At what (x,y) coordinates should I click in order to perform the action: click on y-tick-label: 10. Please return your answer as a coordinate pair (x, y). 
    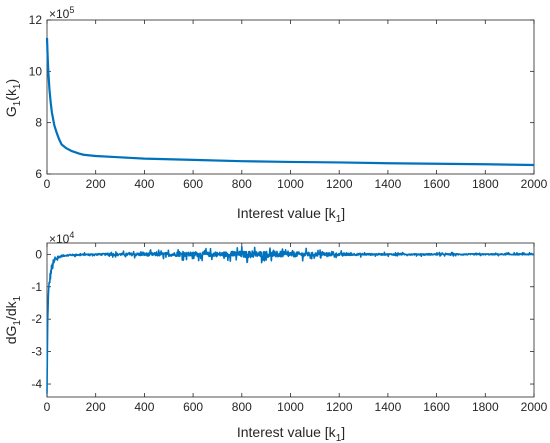
    Looking at the image, I should click on (36, 71).